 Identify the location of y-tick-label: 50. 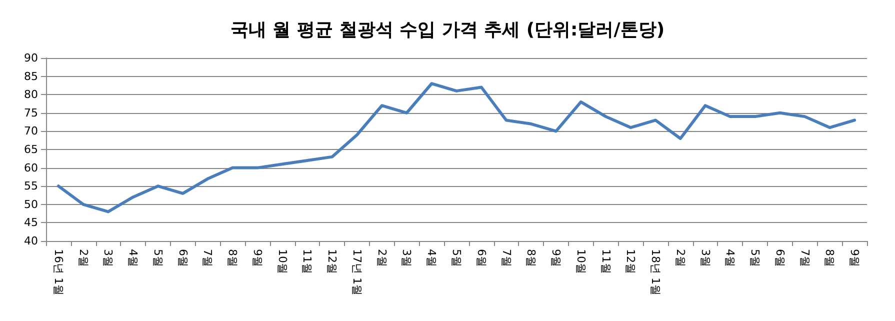
(31, 204).